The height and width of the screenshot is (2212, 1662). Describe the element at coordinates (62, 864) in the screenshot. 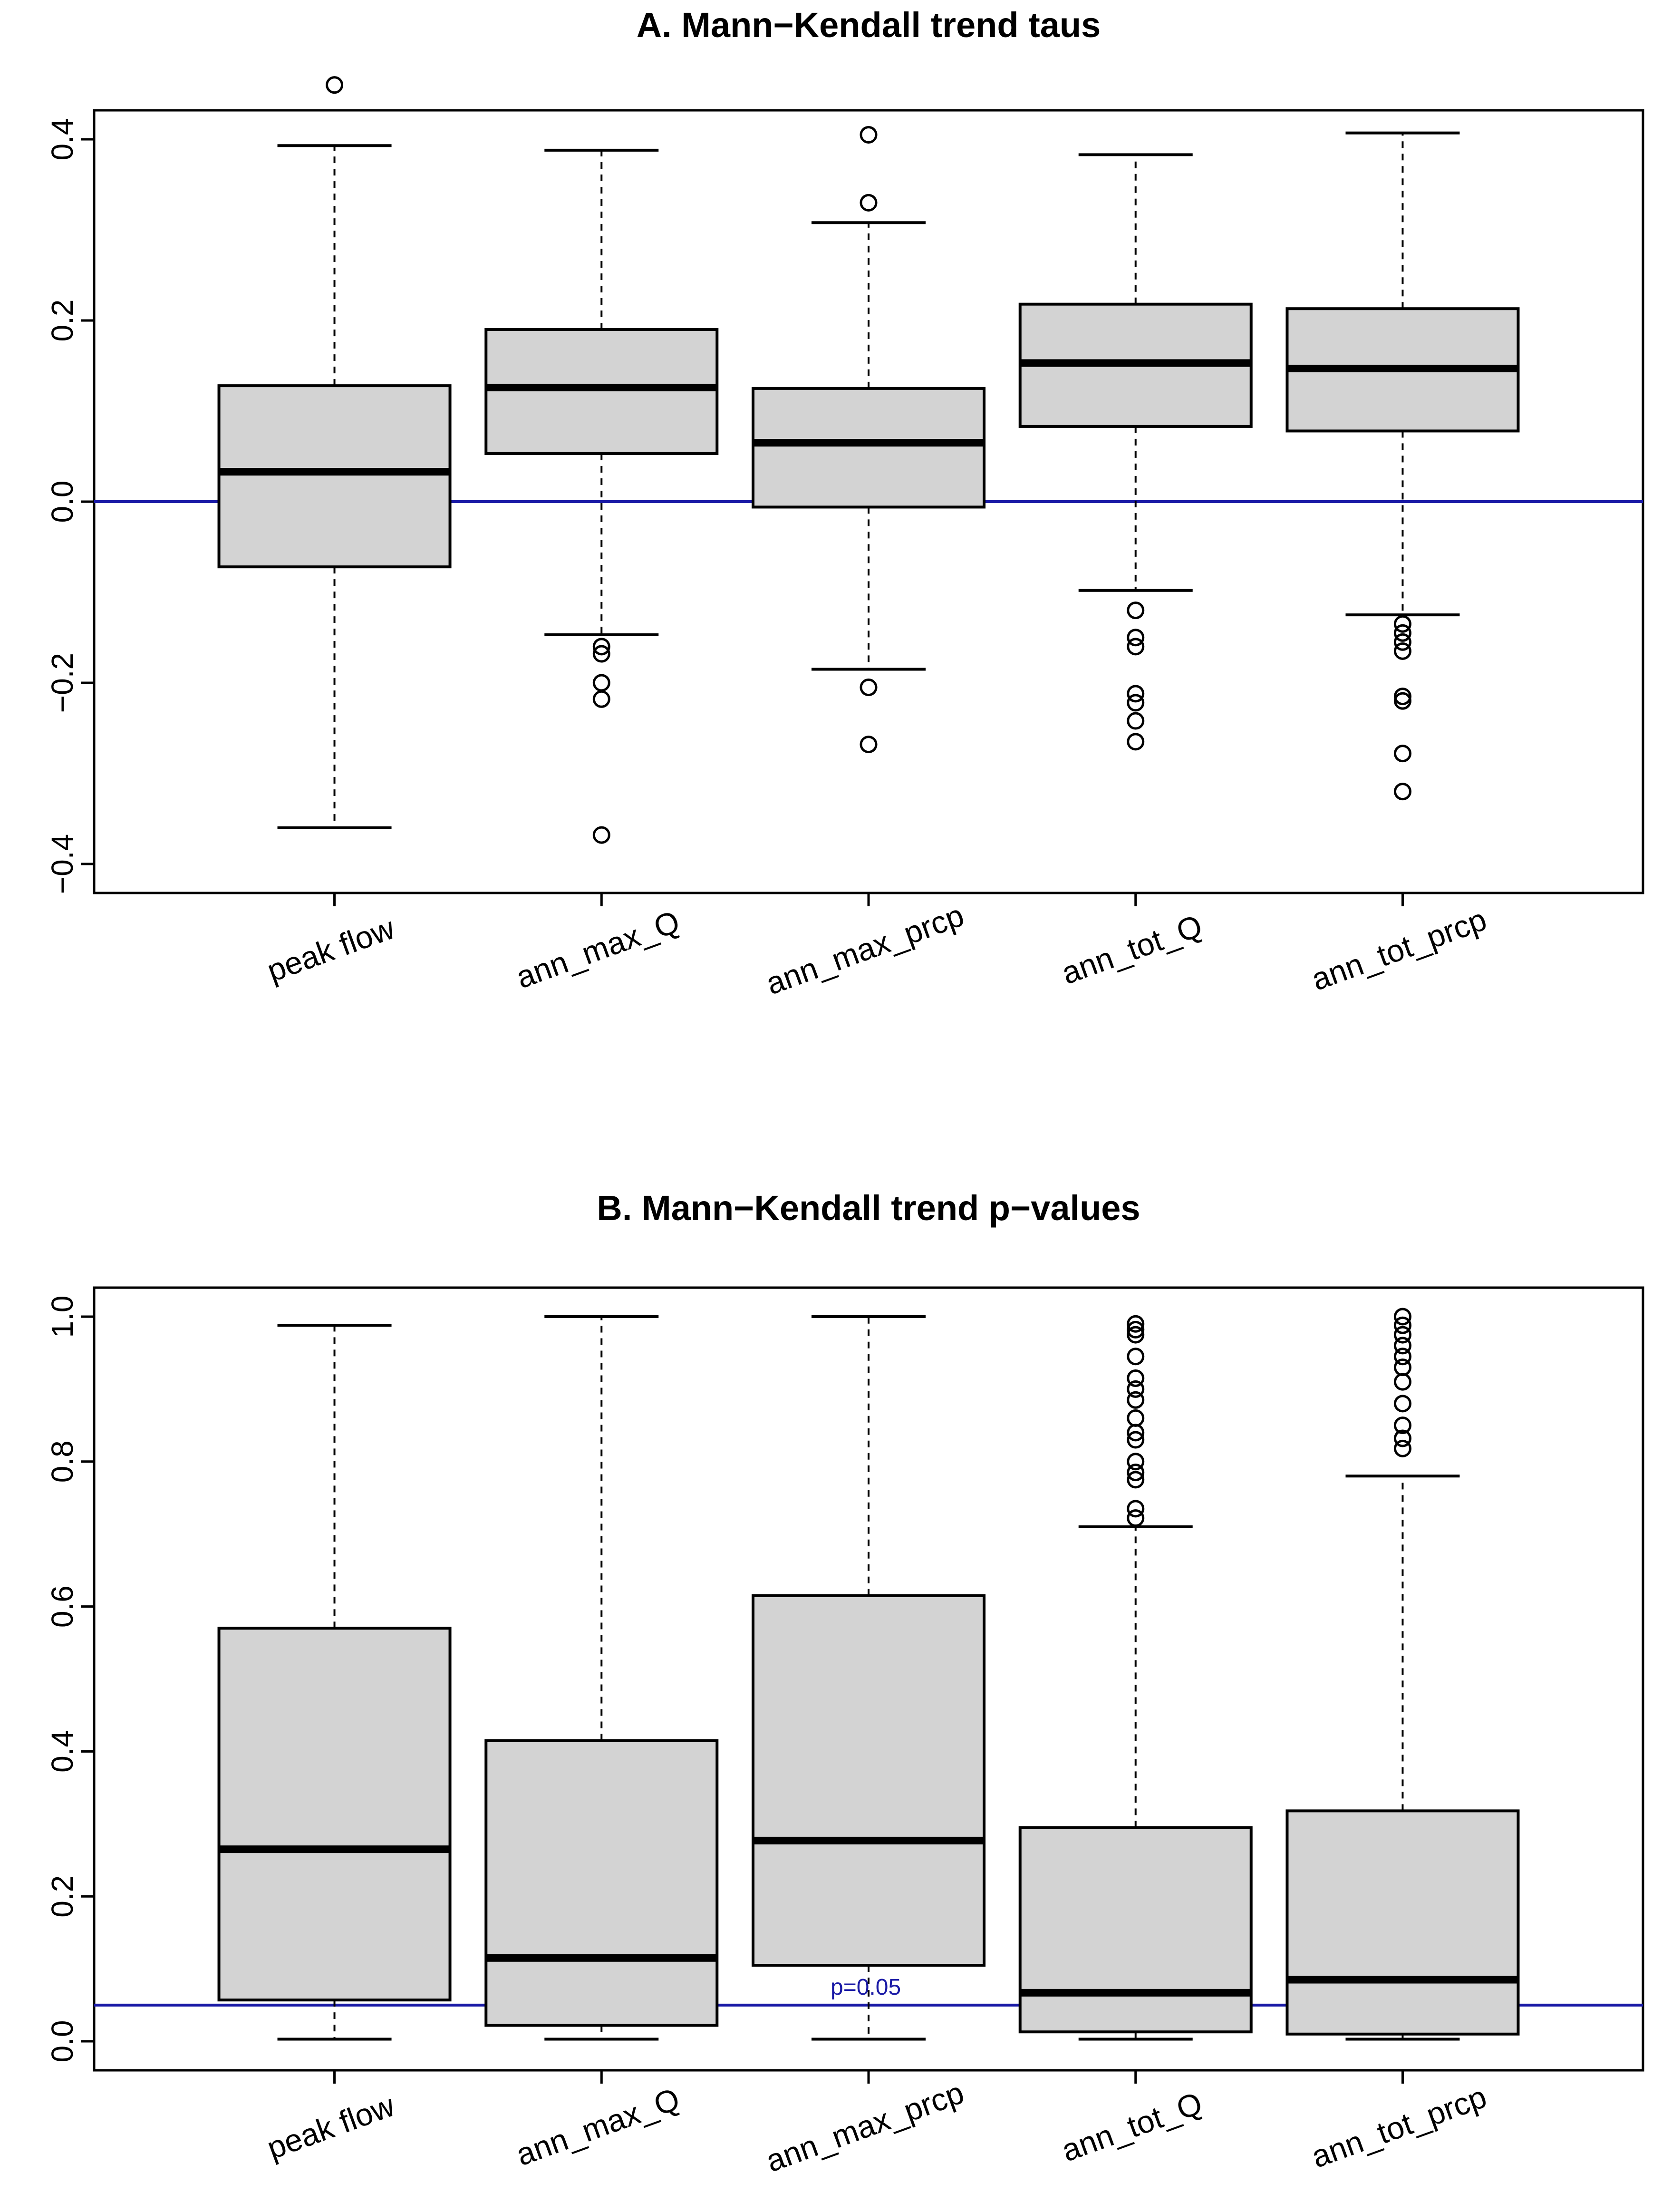

I see `y-tick-label: −0.4` at that location.